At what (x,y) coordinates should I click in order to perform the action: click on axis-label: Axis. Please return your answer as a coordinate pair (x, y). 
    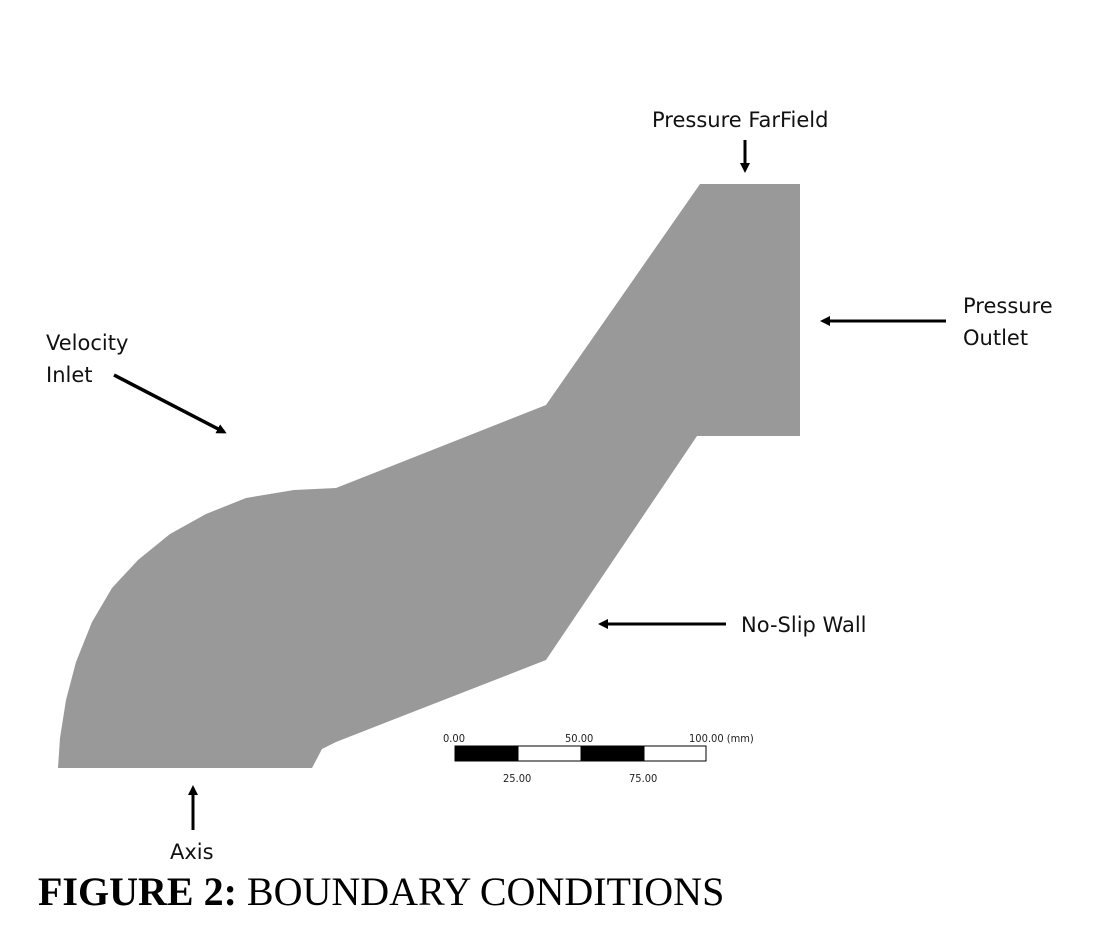
    Looking at the image, I should click on (192, 852).